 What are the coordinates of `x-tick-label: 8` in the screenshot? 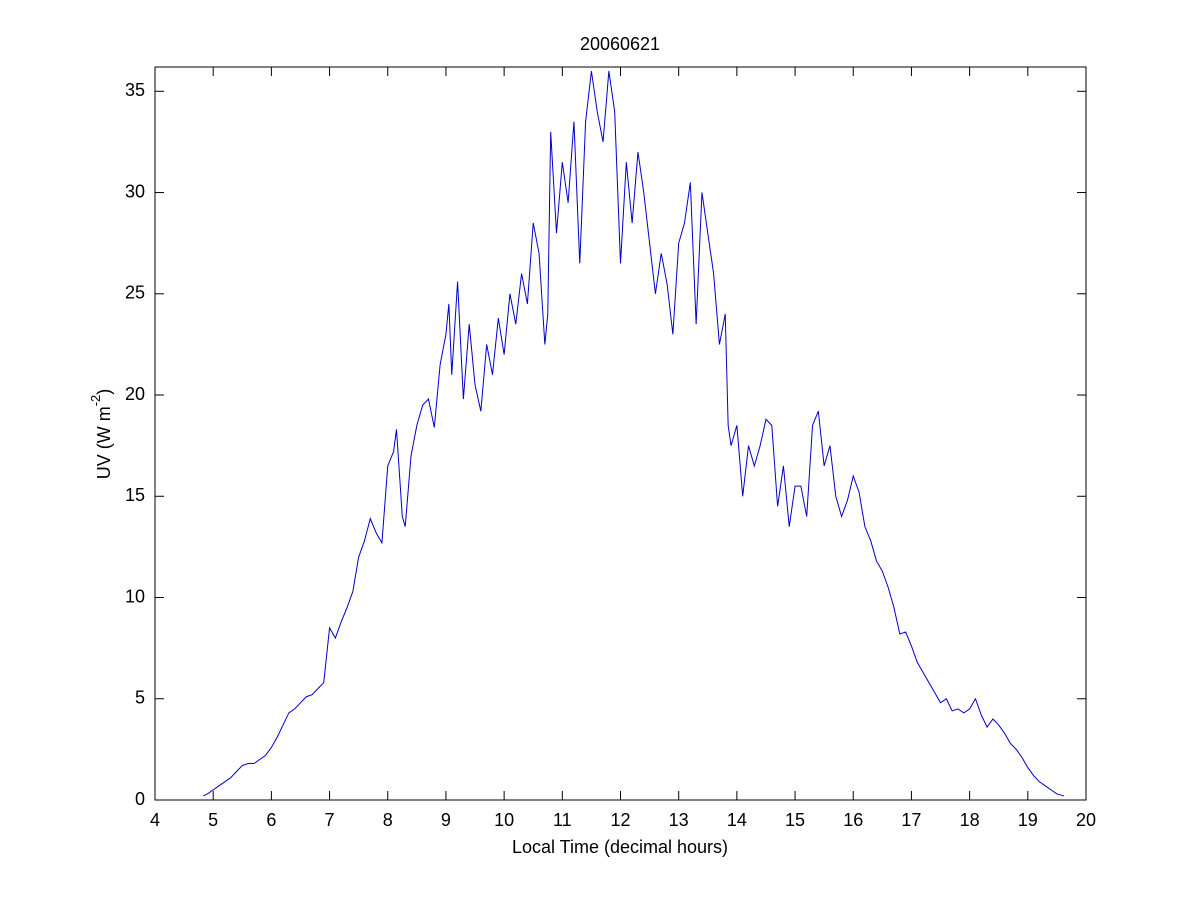 It's located at (388, 820).